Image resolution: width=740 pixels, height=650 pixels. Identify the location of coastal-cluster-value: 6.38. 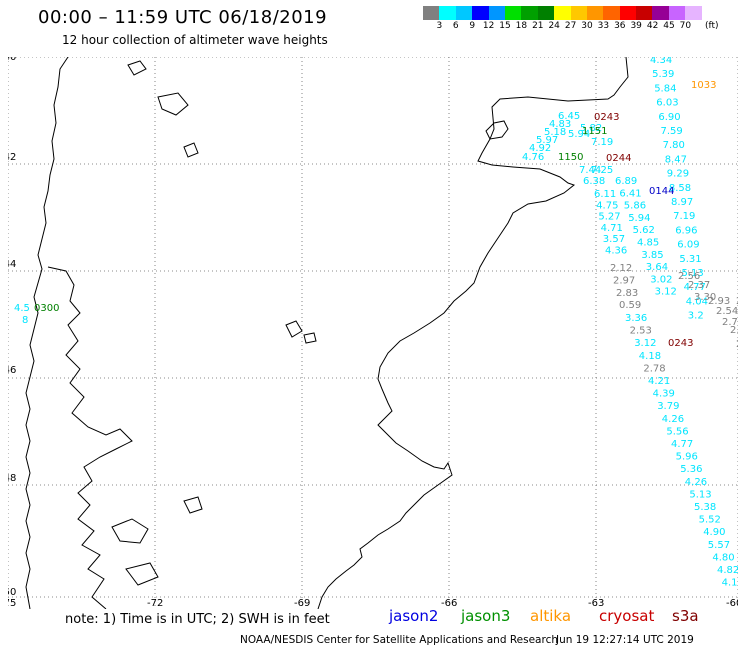
(594, 181).